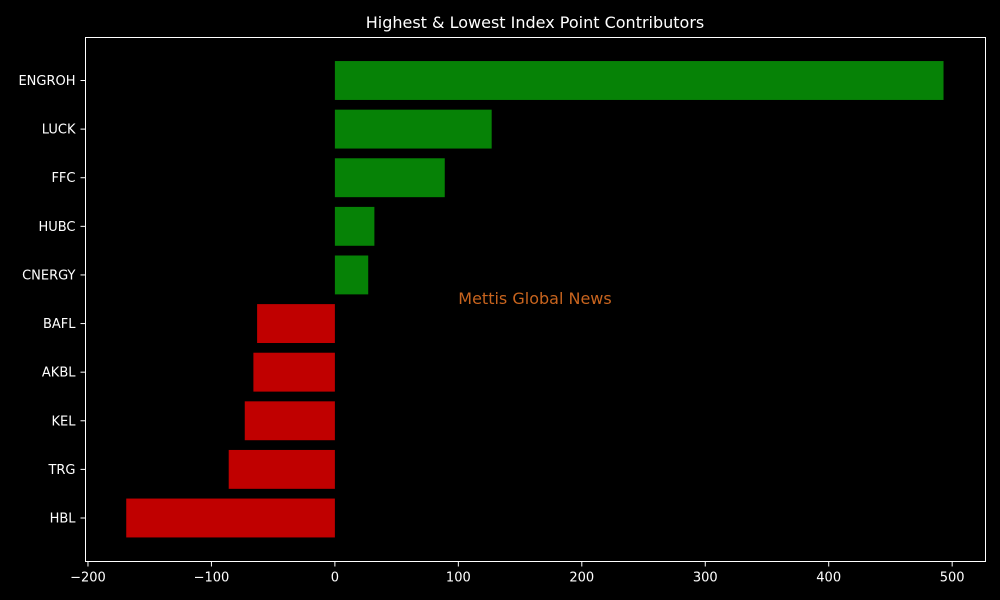  Describe the element at coordinates (639, 80) in the screenshot. I see `bar-engroh` at that location.